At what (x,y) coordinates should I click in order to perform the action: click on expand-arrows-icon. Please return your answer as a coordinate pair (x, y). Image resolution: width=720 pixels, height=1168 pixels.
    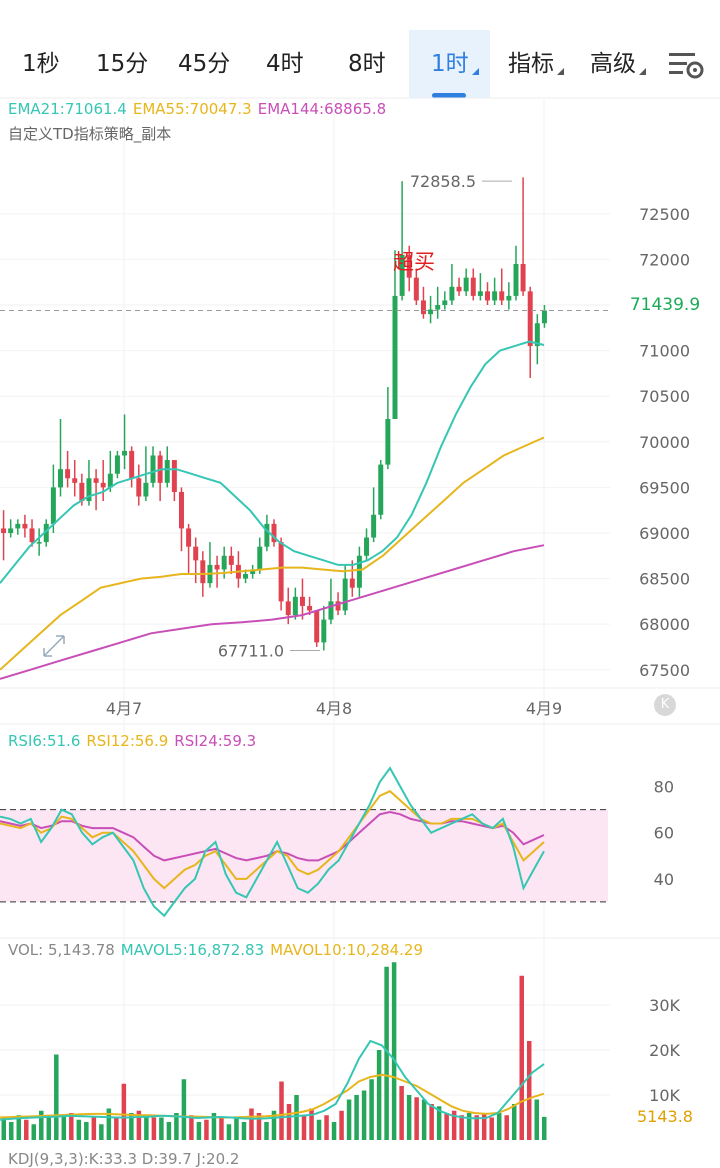
    Looking at the image, I should click on (54, 646).